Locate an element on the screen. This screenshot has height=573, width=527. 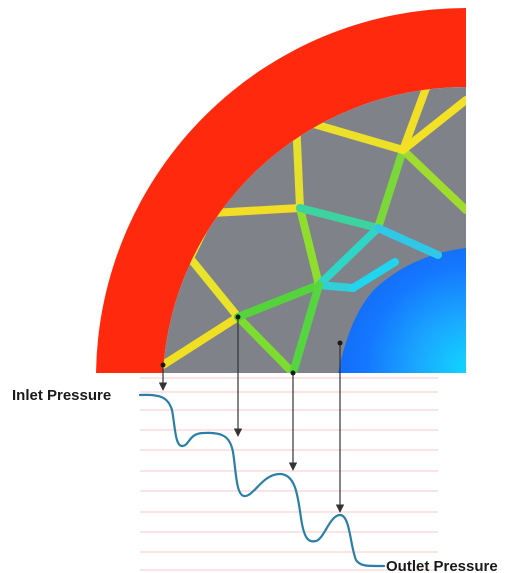
blue-core is located at coordinates (402, 310).